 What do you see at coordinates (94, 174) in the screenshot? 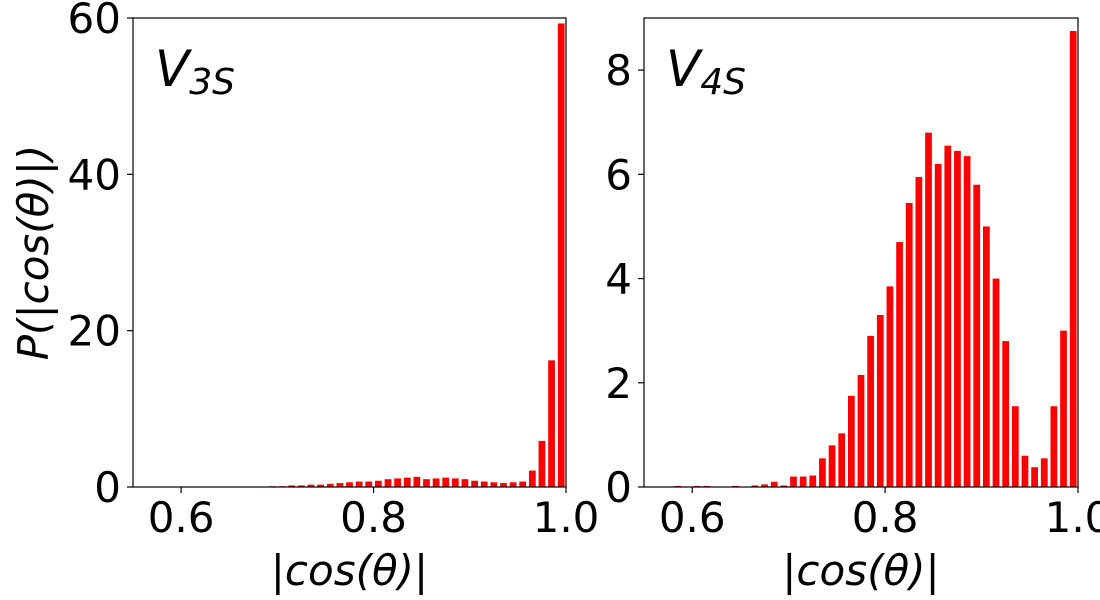
I see `y-tick-label: 40` at bounding box center [94, 174].